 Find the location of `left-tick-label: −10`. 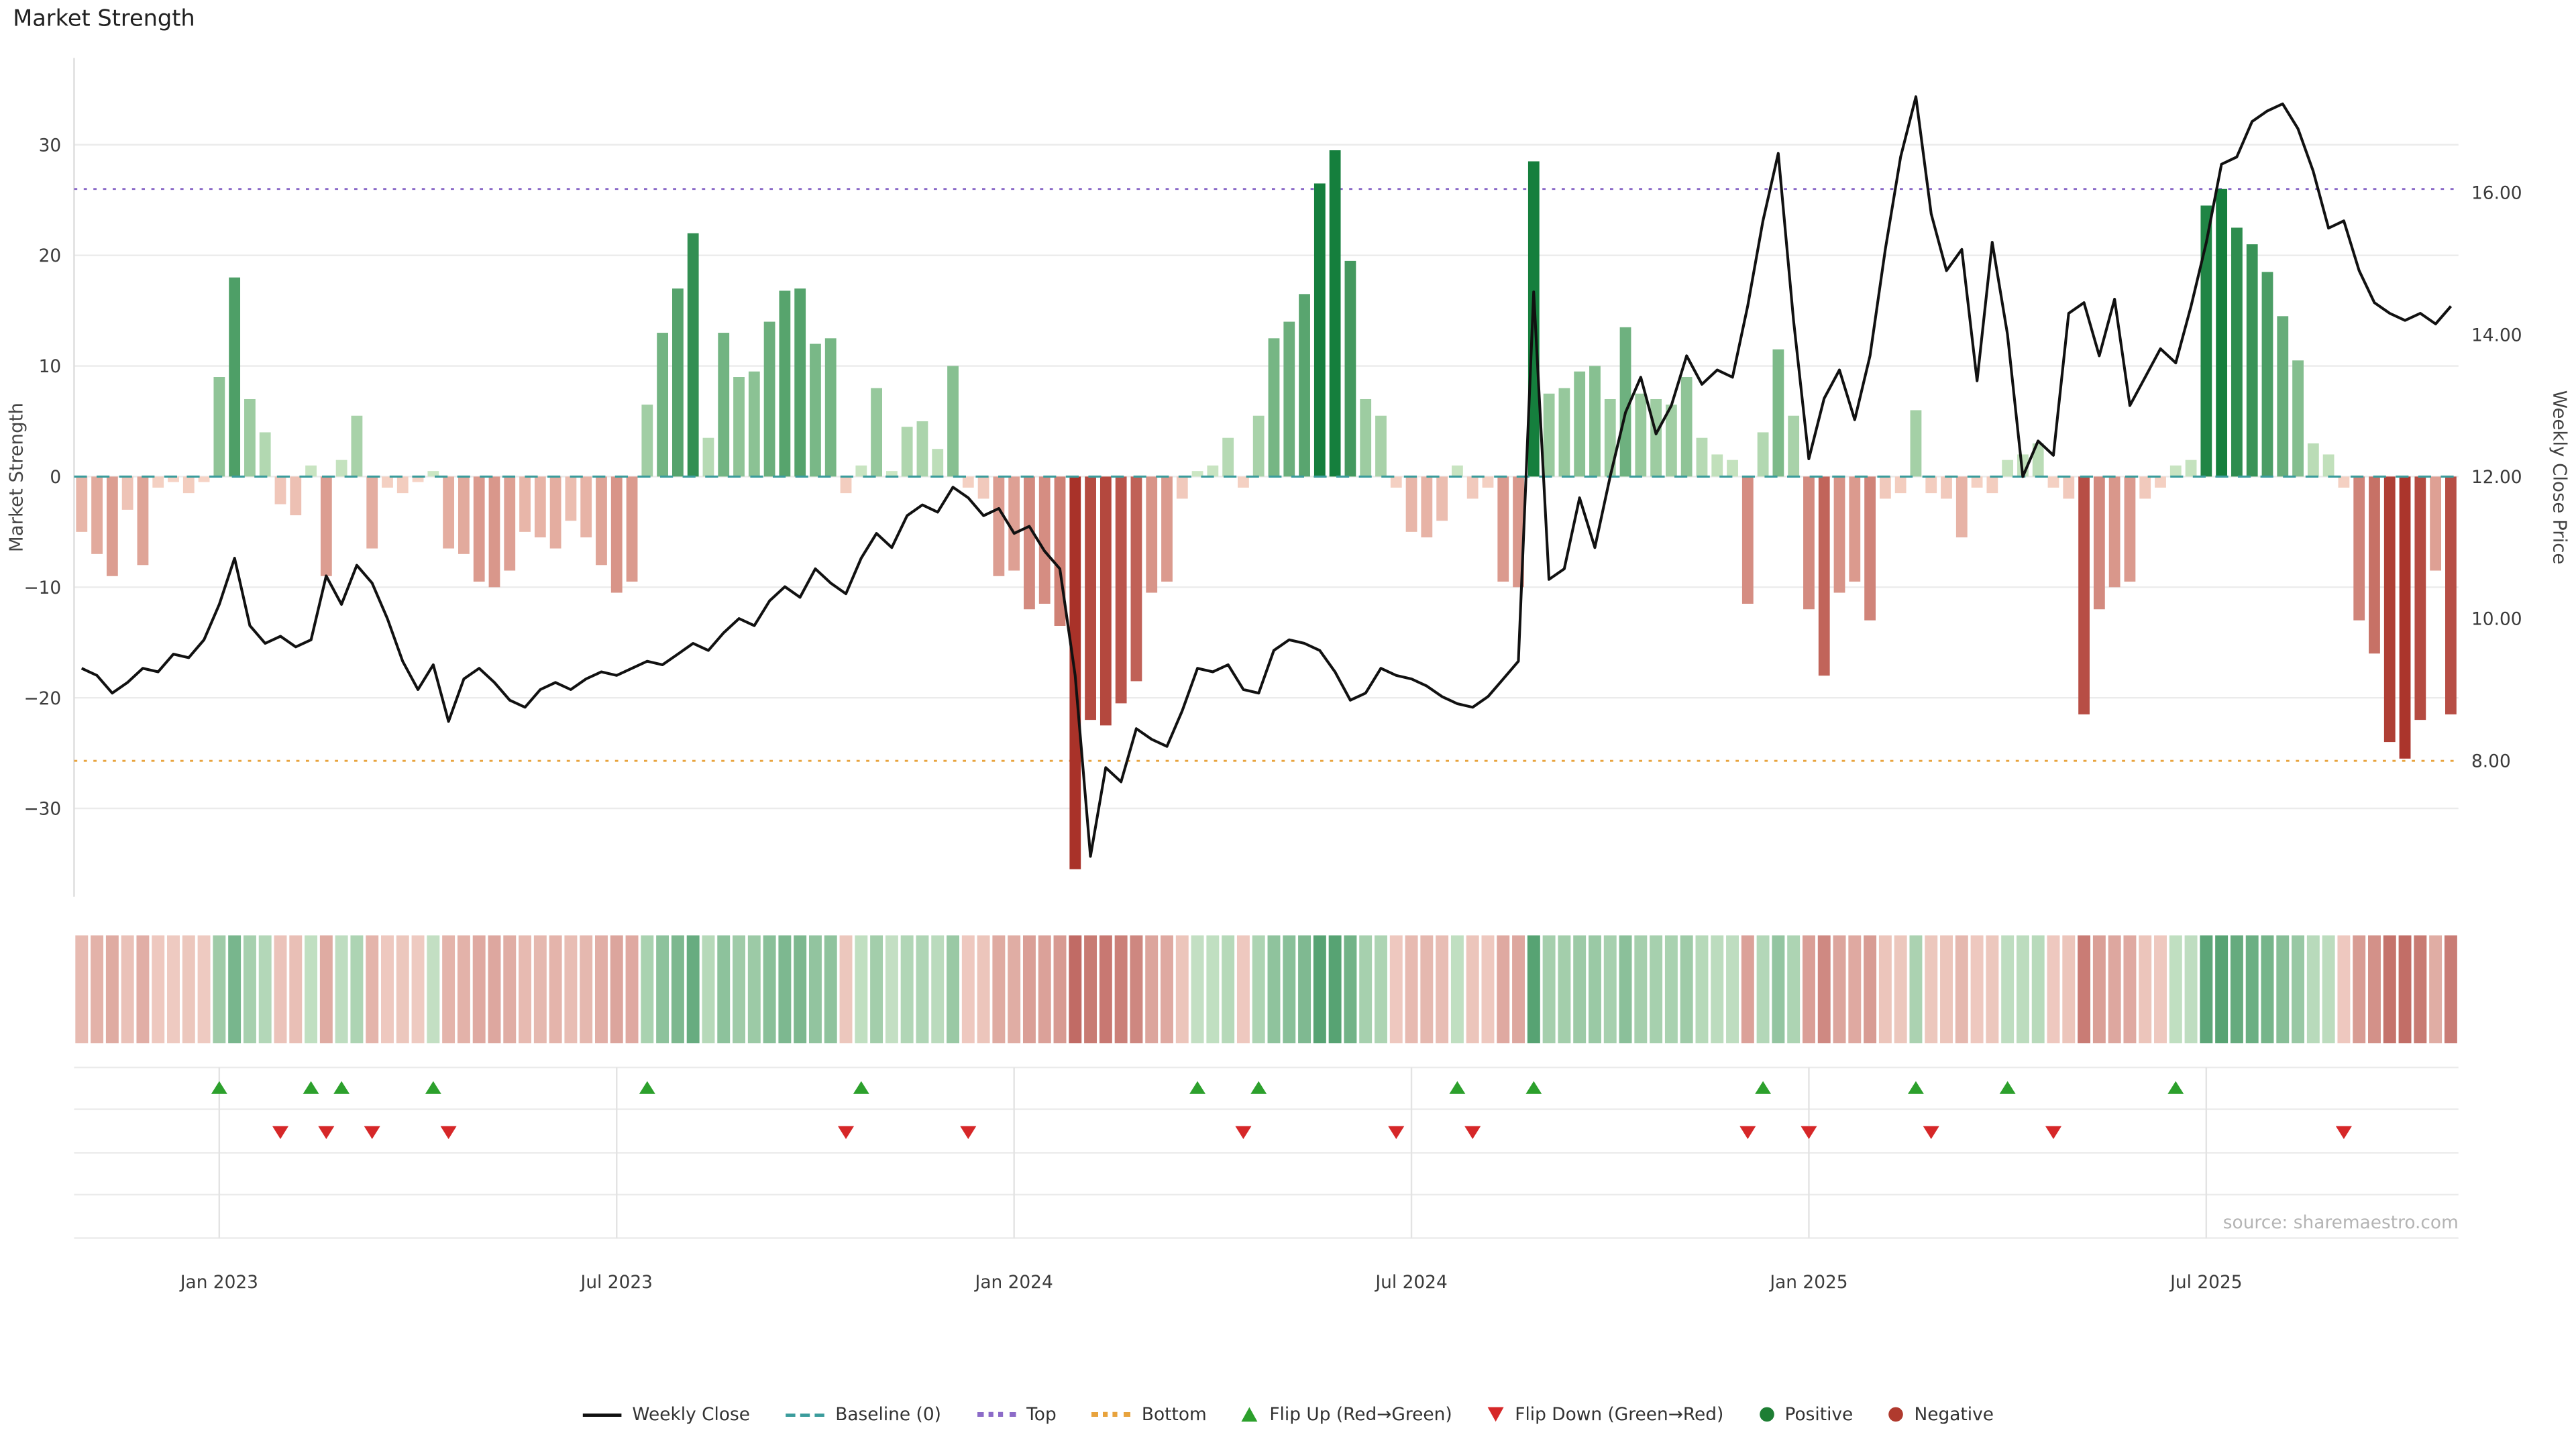

left-tick-label: −10 is located at coordinates (42, 588).